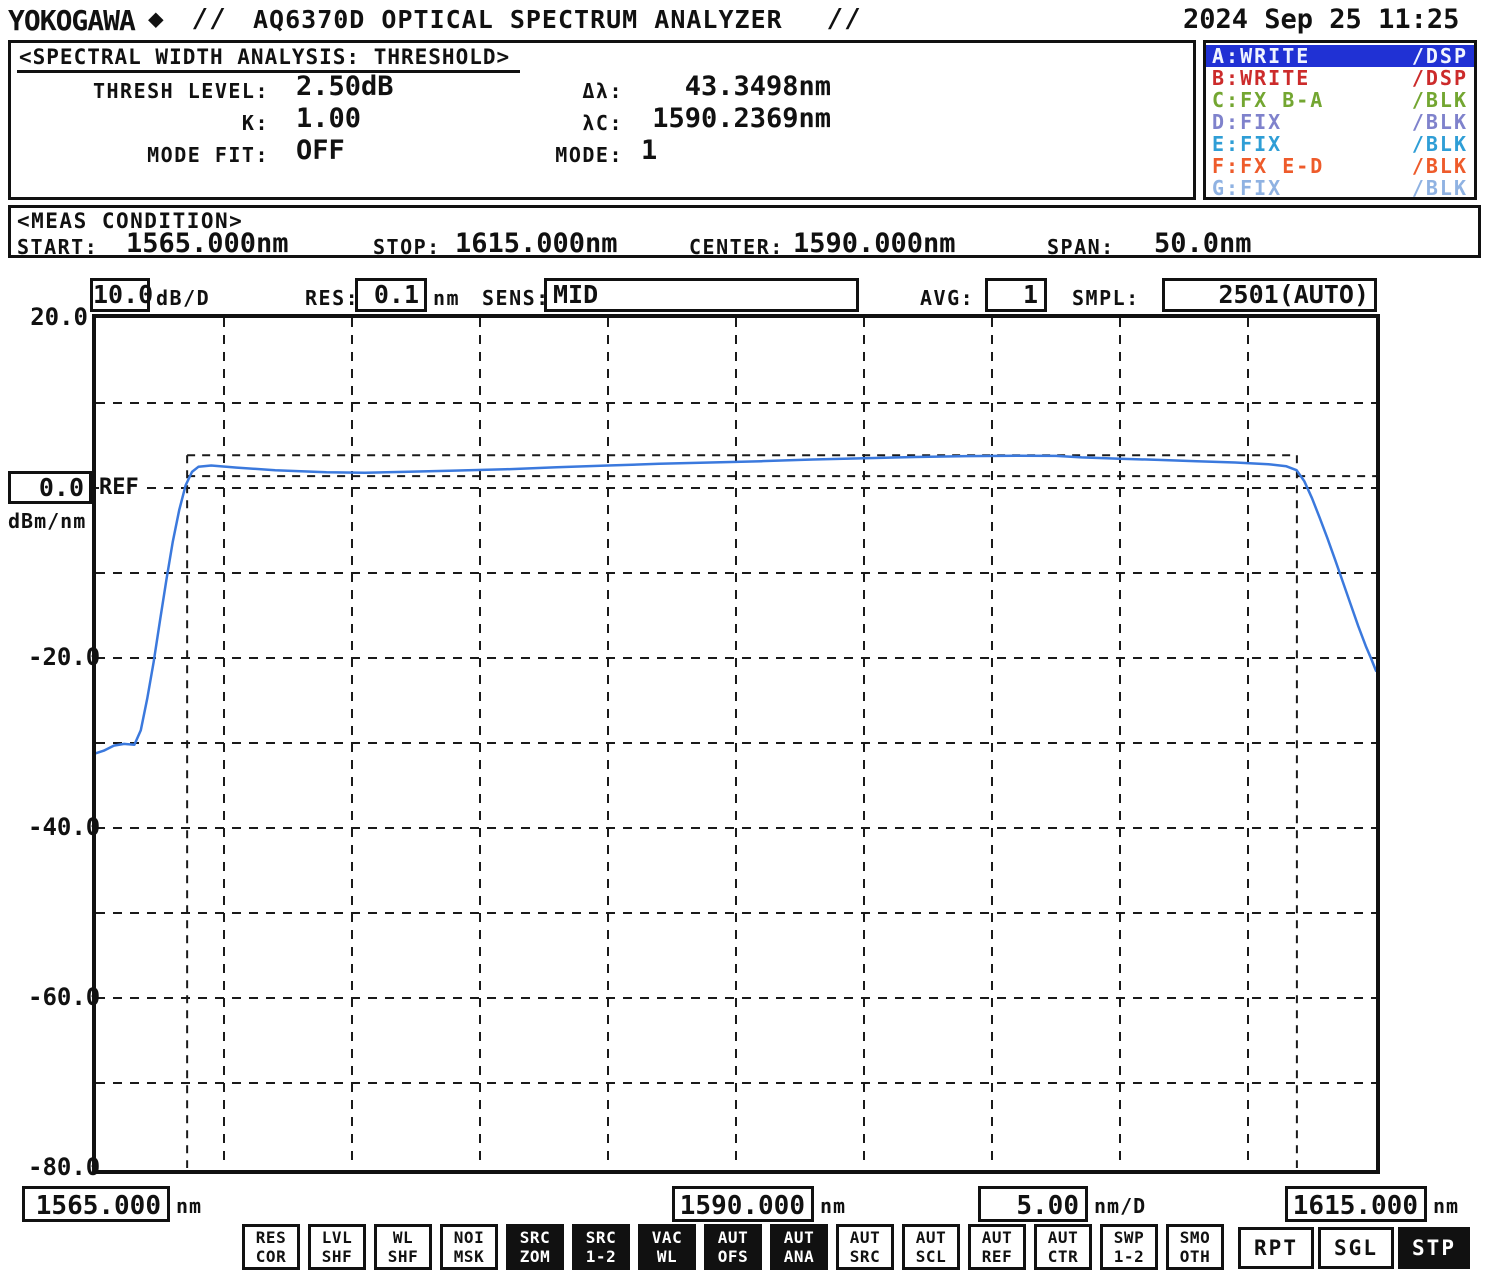  Describe the element at coordinates (64, 657) in the screenshot. I see `y-tick--20: -20.0` at that location.